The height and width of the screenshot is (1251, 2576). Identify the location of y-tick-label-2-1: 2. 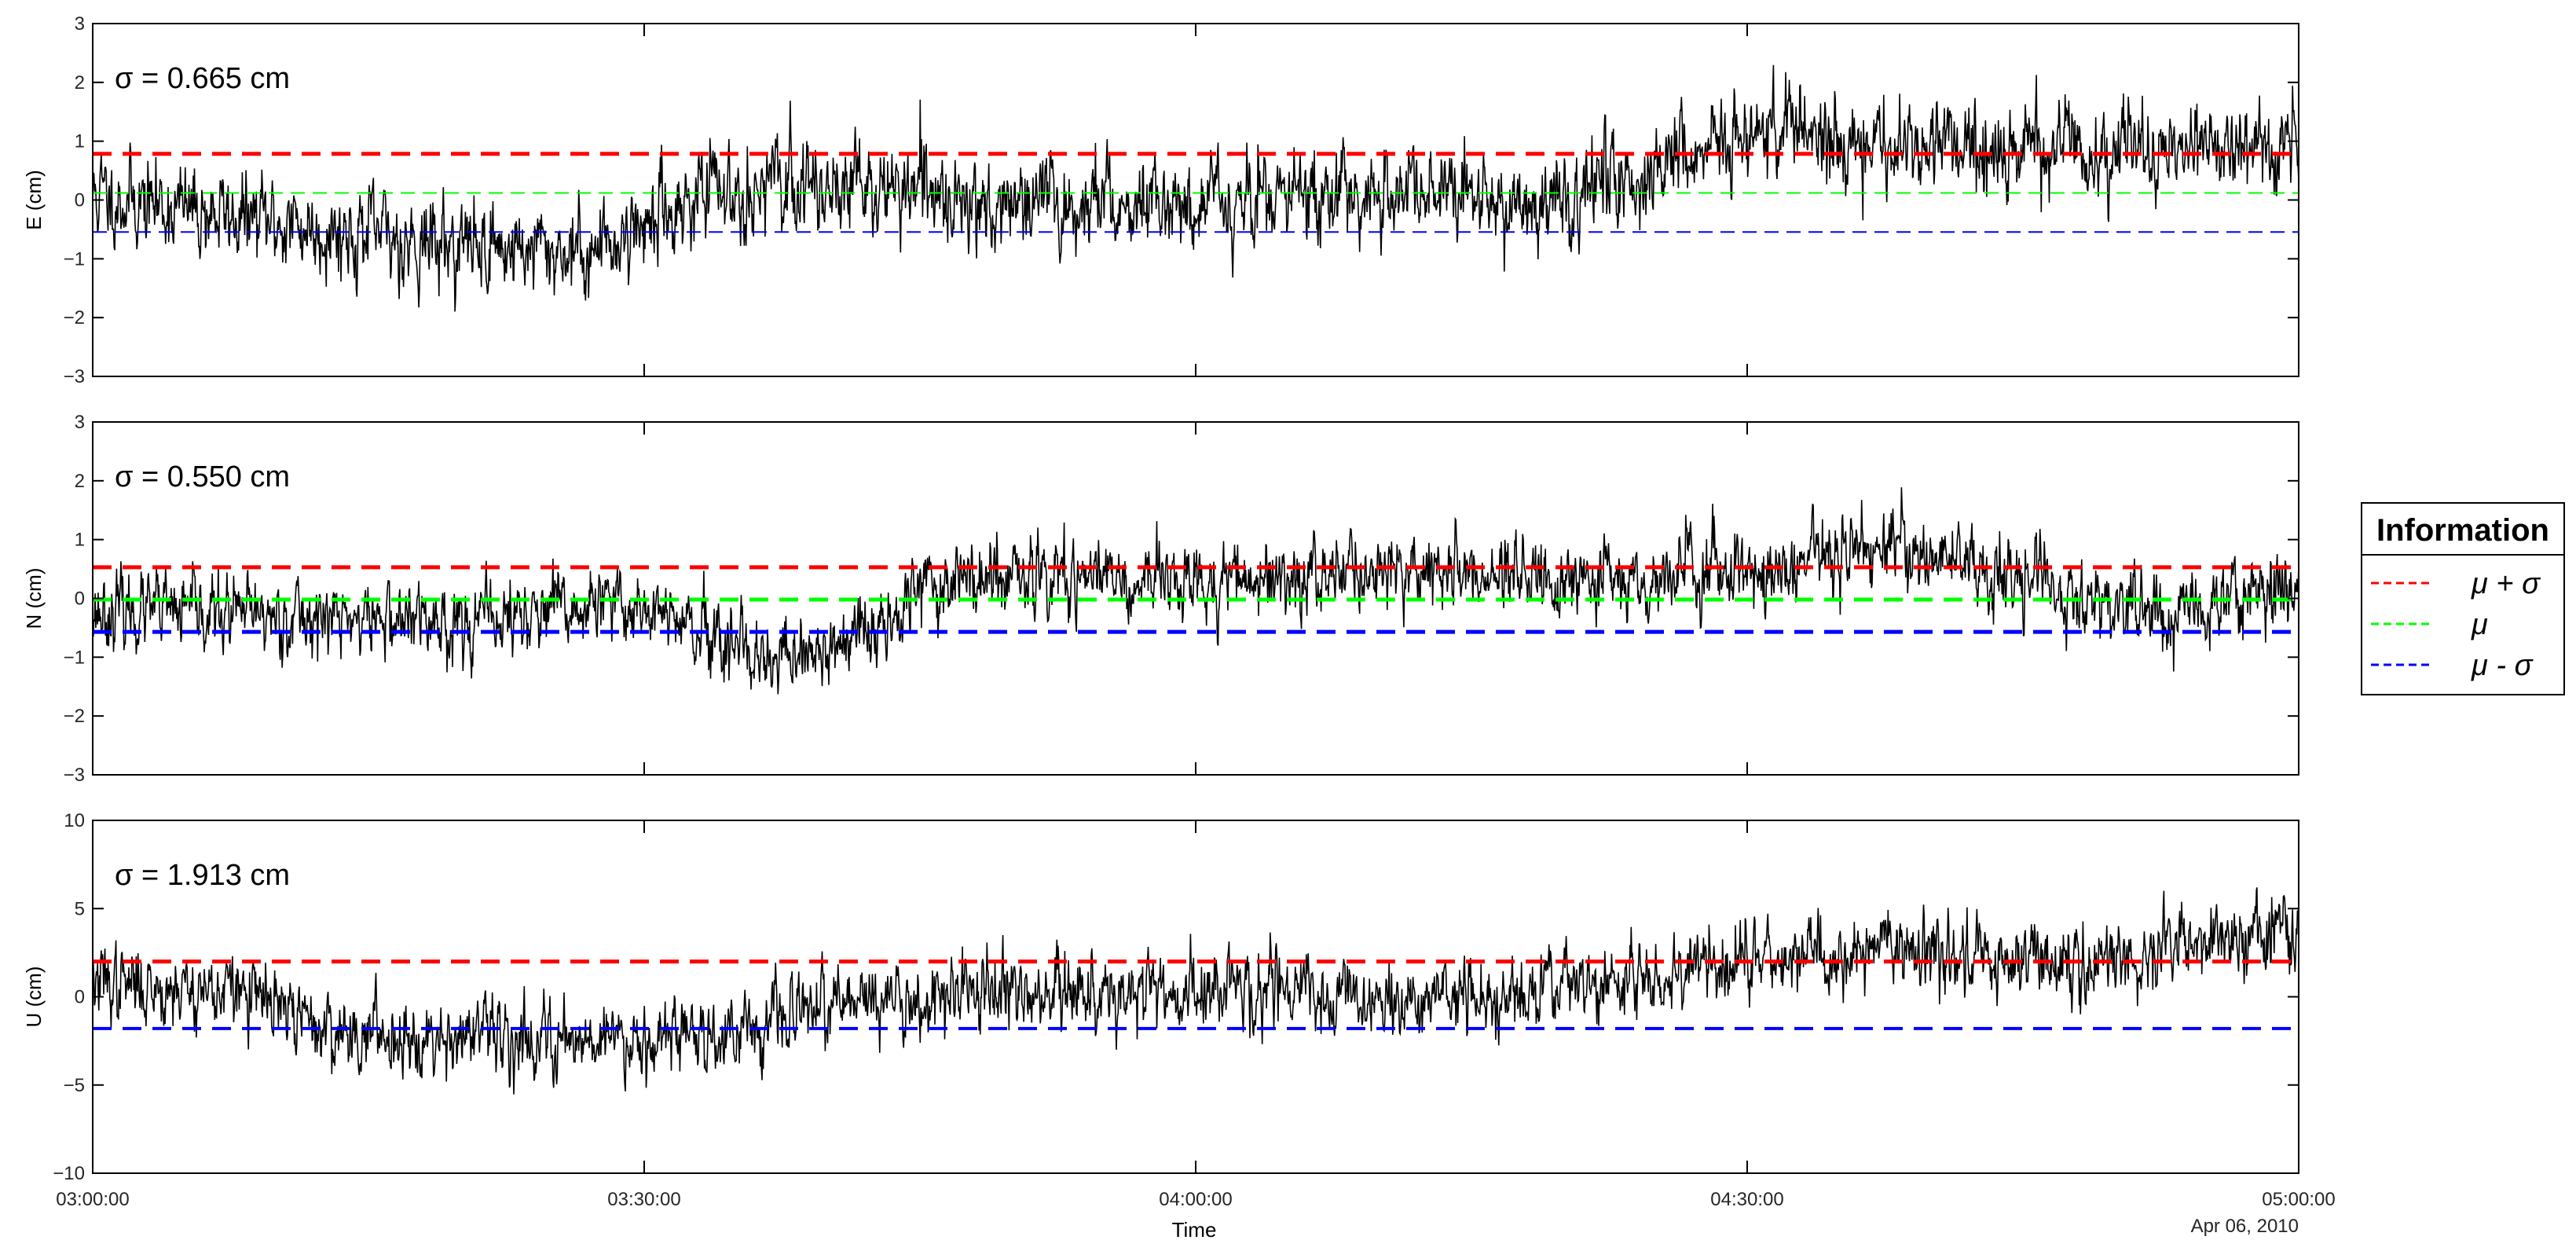
(80, 481).